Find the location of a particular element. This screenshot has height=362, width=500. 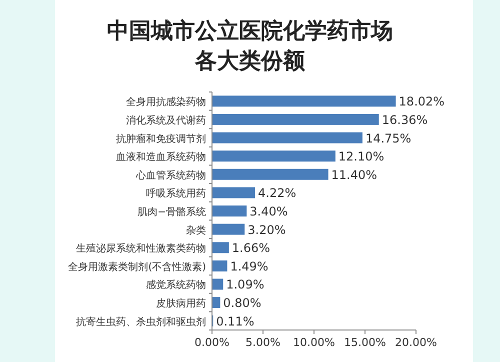

data-label: 11.40% is located at coordinates (354, 175).